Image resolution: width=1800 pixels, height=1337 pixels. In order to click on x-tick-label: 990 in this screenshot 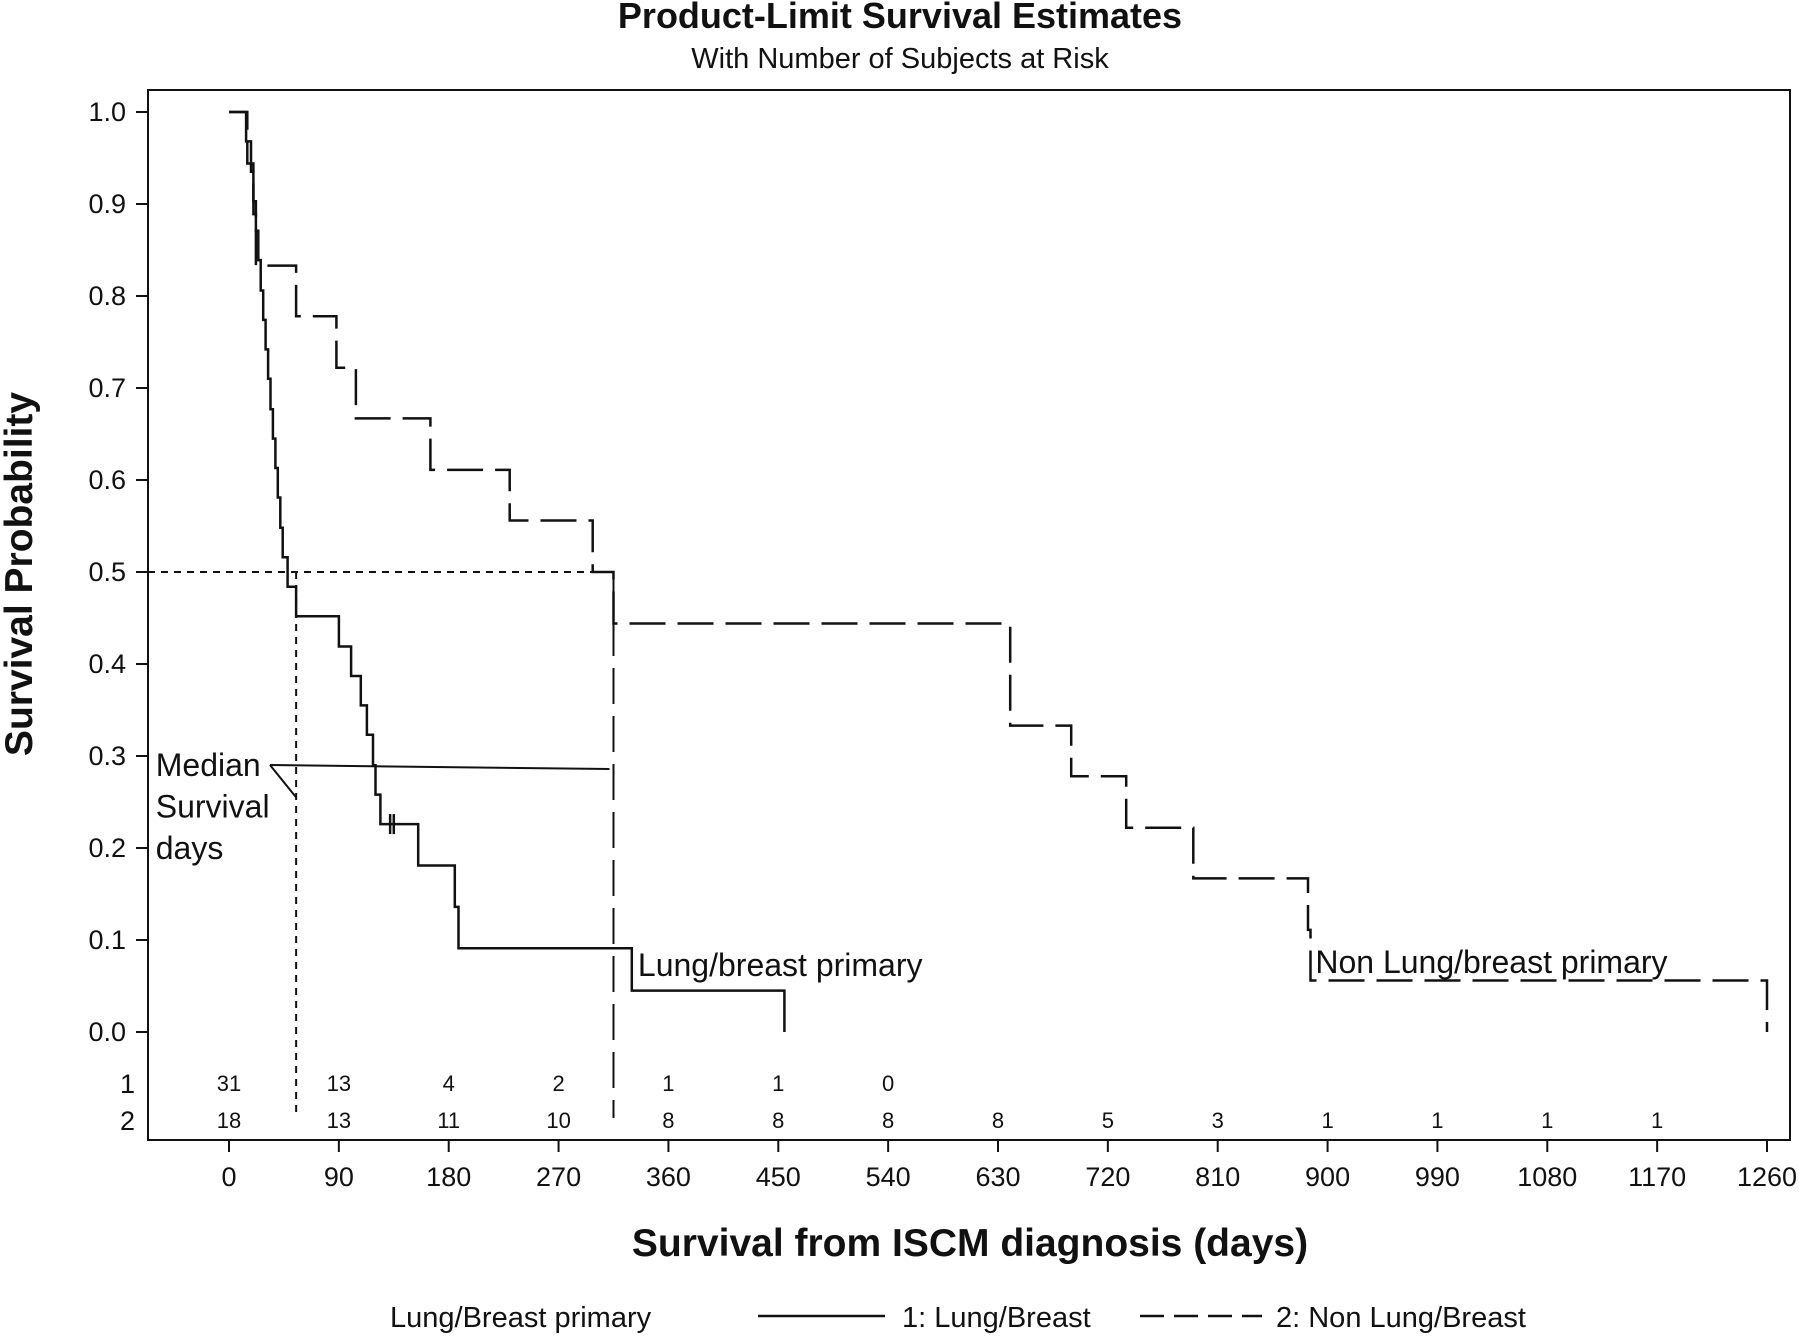, I will do `click(1437, 1177)`.